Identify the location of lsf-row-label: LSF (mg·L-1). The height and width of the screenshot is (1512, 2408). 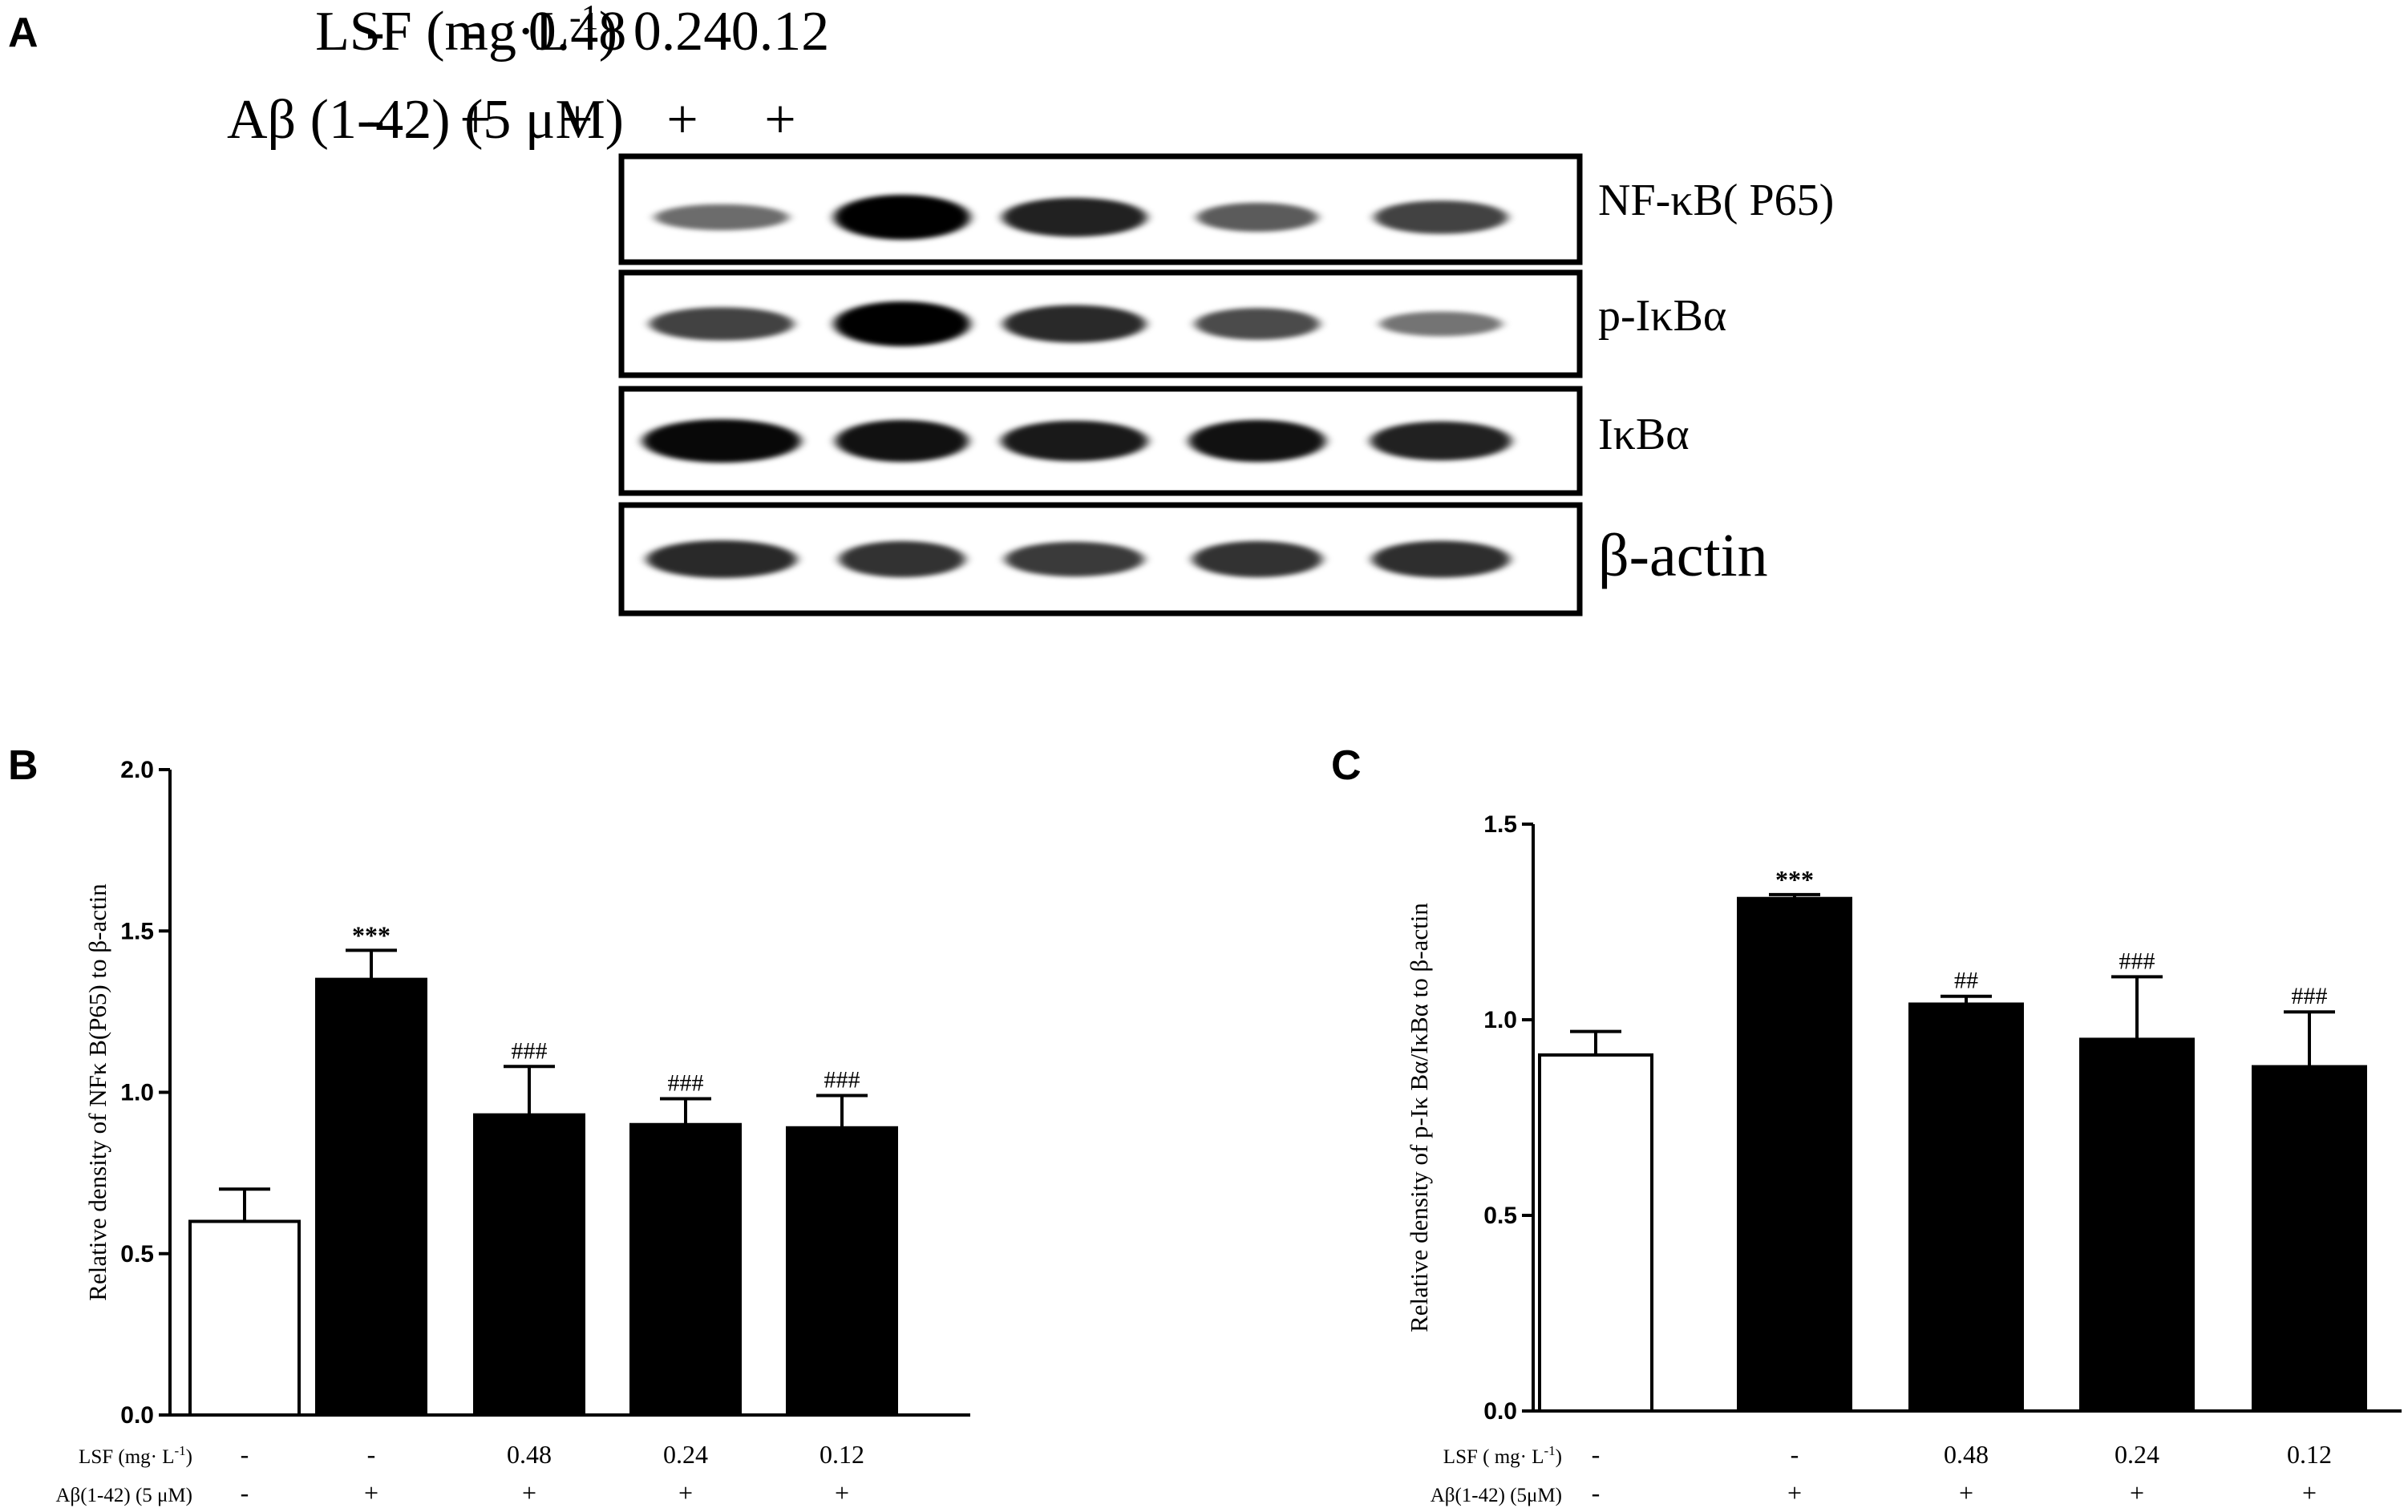
(466, 32).